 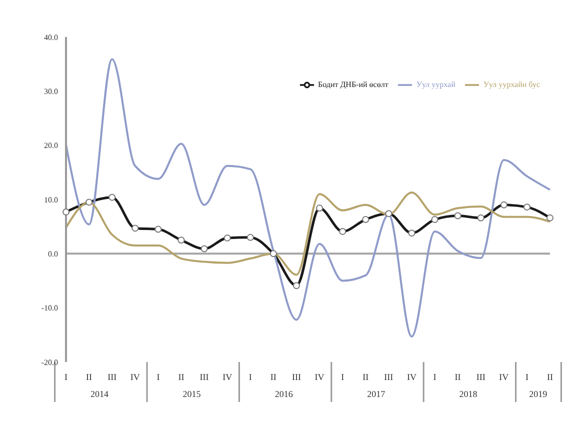 I want to click on y-tick-label: 20.0, so click(x=51, y=145).